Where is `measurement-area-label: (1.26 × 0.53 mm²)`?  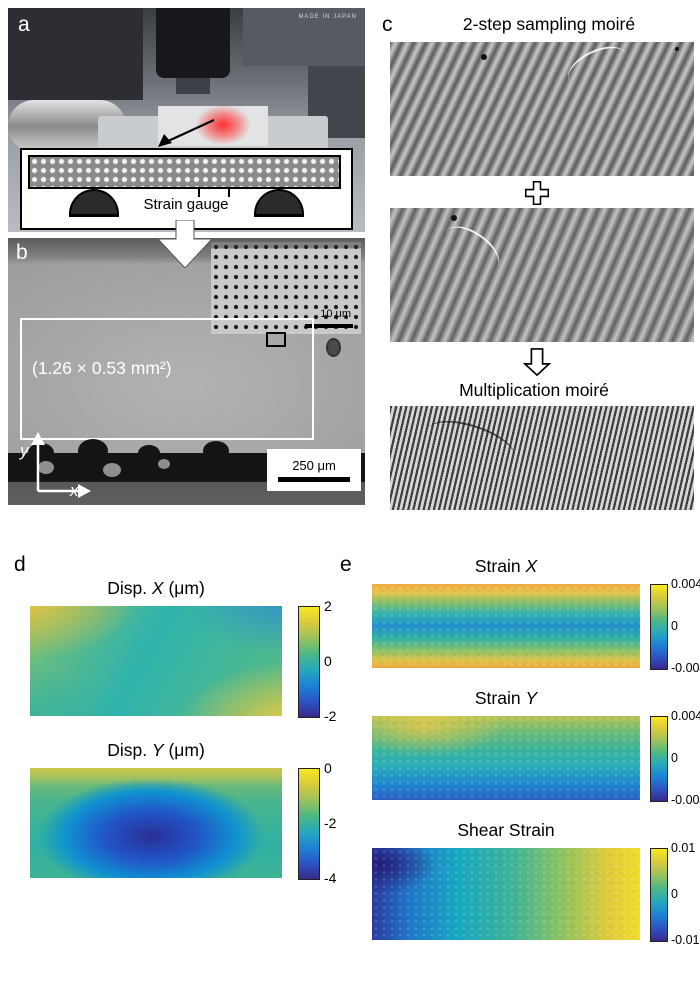
measurement-area-label: (1.26 × 0.53 mm²) is located at coordinates (102, 368).